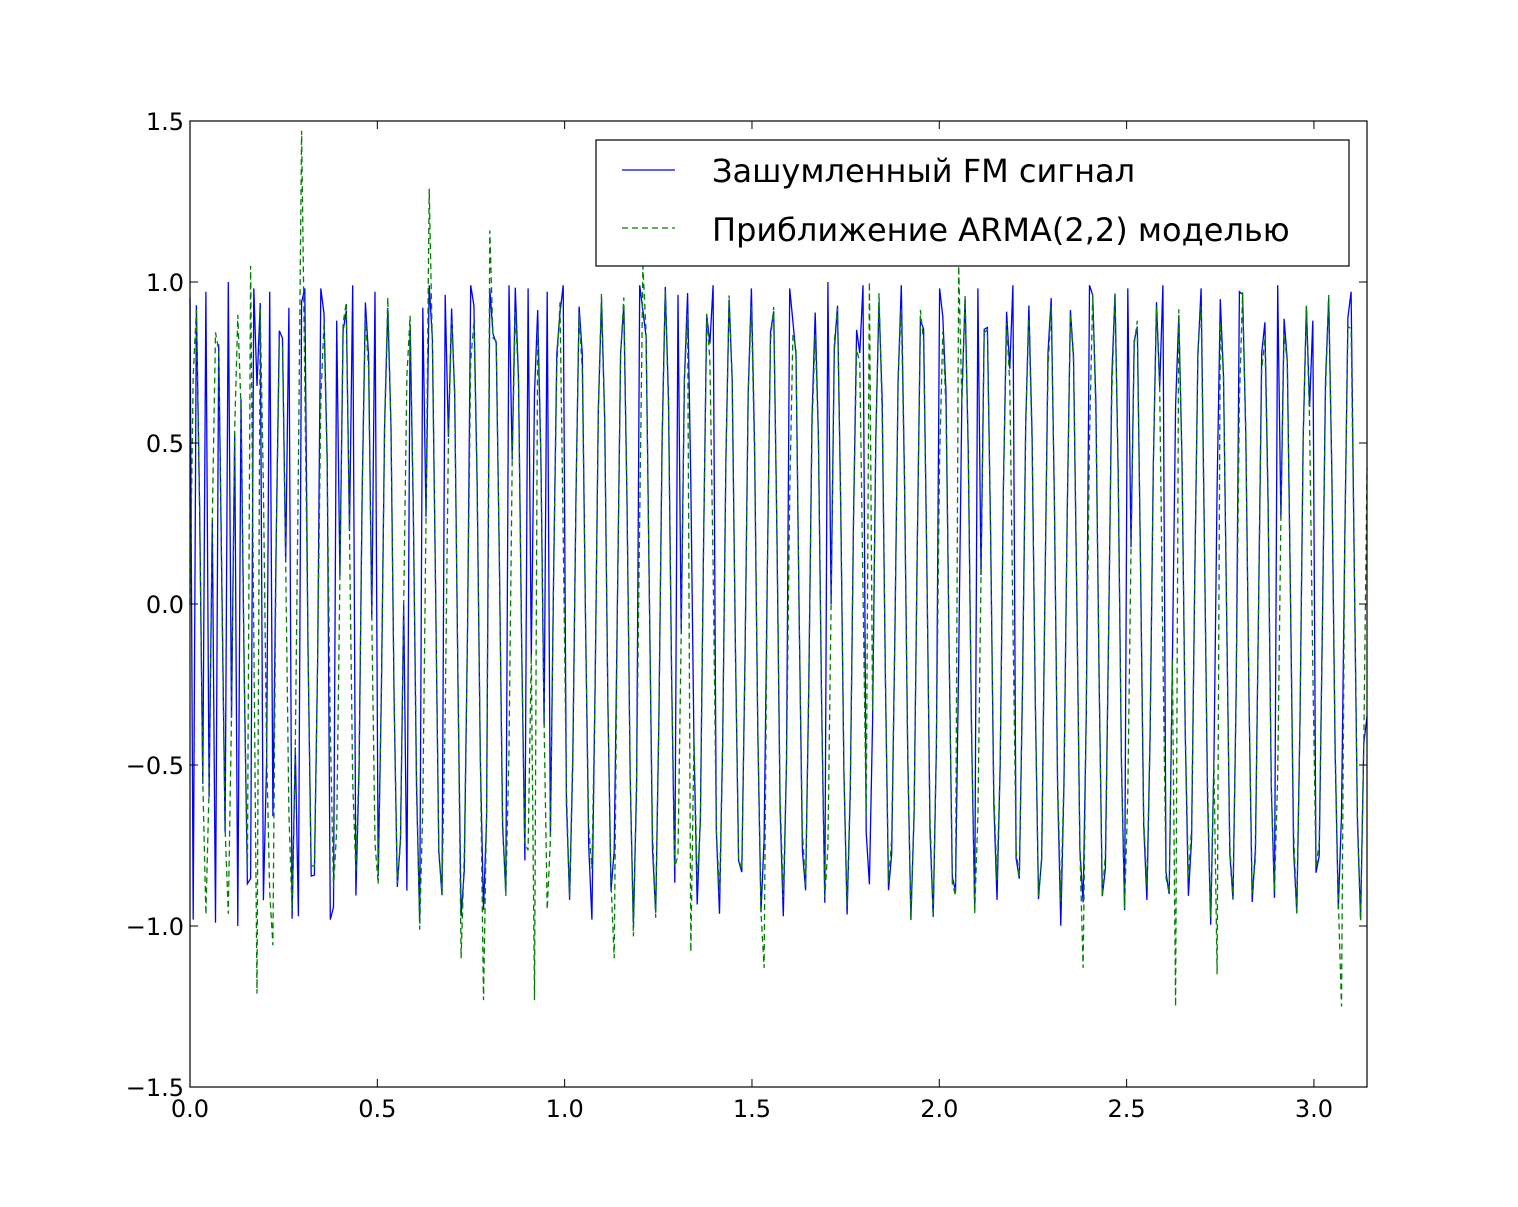  Describe the element at coordinates (752, 1109) in the screenshot. I see `x-tick-label: 1.5` at that location.